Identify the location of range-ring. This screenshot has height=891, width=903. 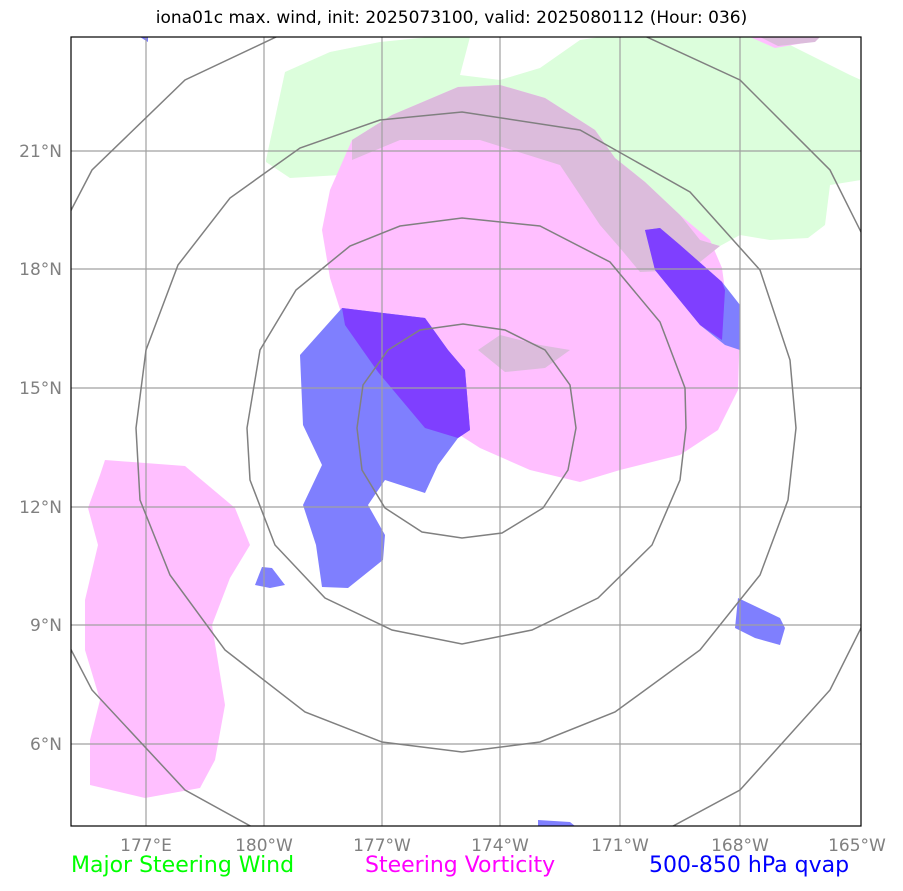
(466, 431).